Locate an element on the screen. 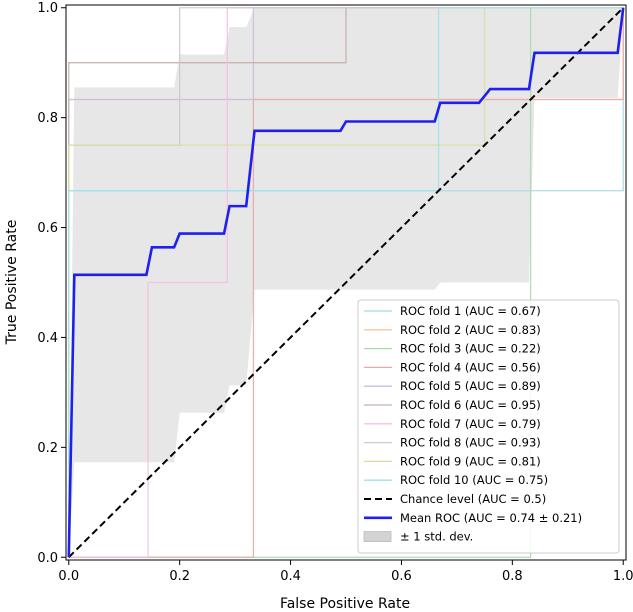 The width and height of the screenshot is (633, 612). y-tick-label: 1.0 is located at coordinates (47, 8).